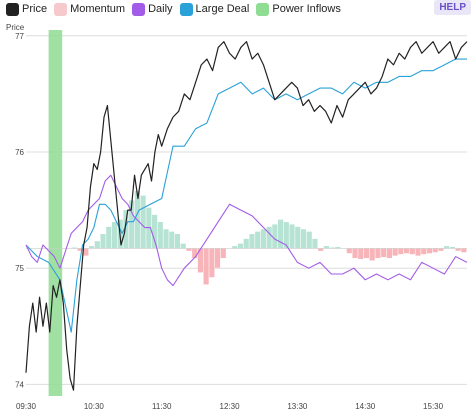  What do you see at coordinates (19, 152) in the screenshot?
I see `y-tick-label: 76` at bounding box center [19, 152].